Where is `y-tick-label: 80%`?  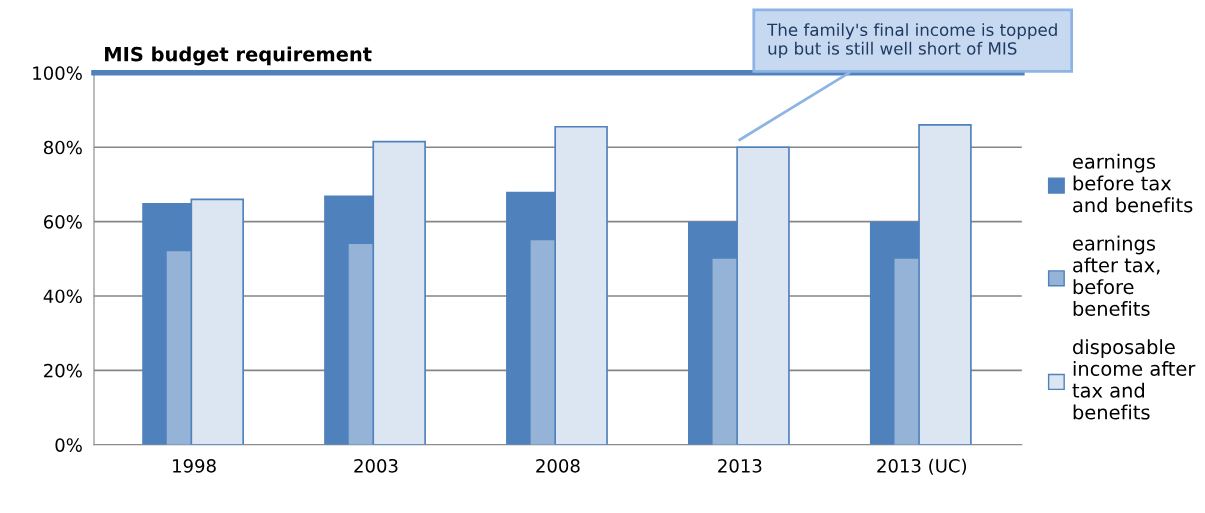 y-tick-label: 80% is located at coordinates (62, 147).